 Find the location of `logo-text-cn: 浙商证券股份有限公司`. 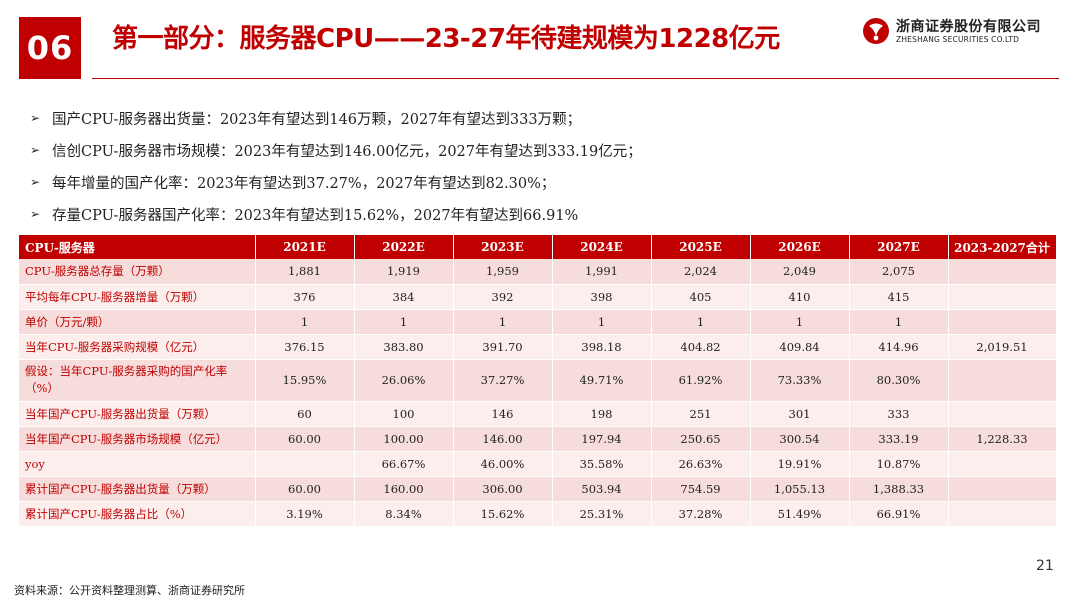

logo-text-cn: 浙商证券股份有限公司 is located at coordinates (968, 27).